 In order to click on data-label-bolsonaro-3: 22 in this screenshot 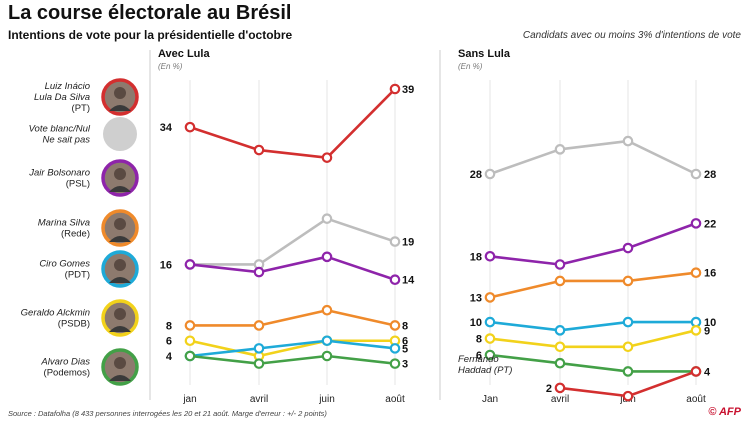, I will do `click(710, 224)`.